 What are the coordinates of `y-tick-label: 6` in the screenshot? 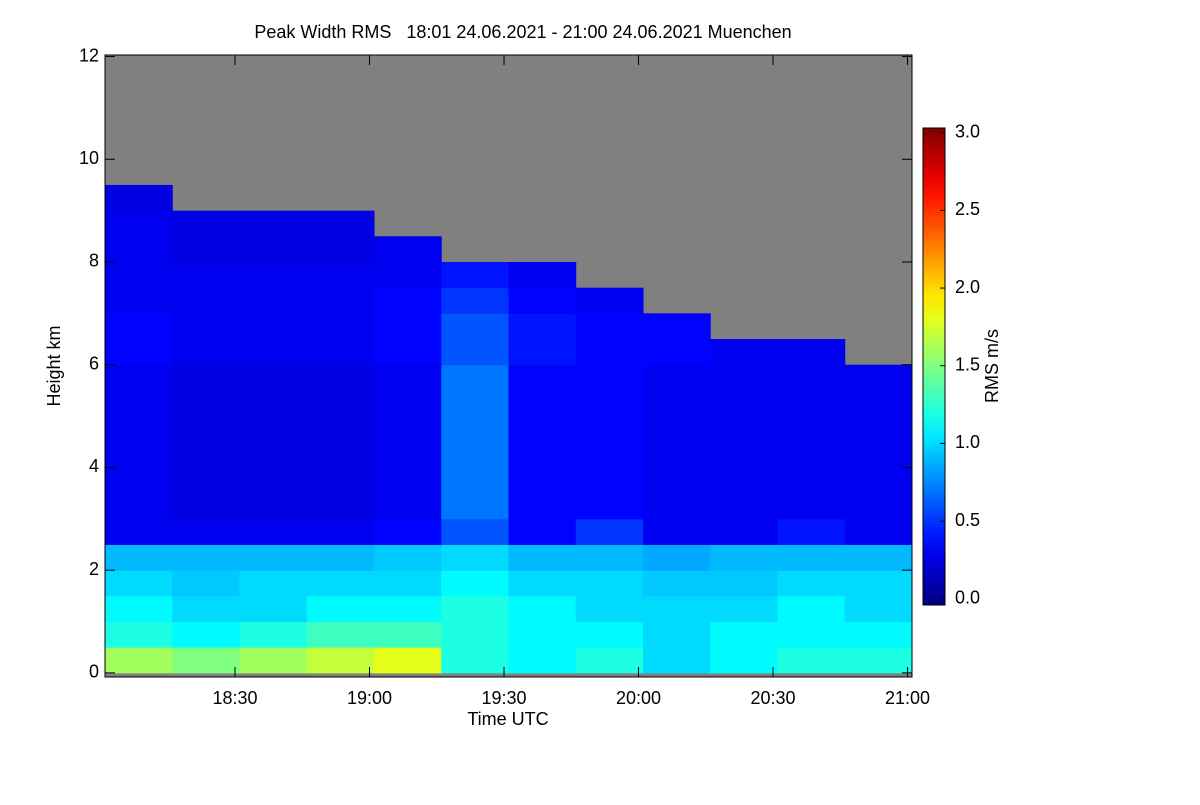 It's located at (94, 363).